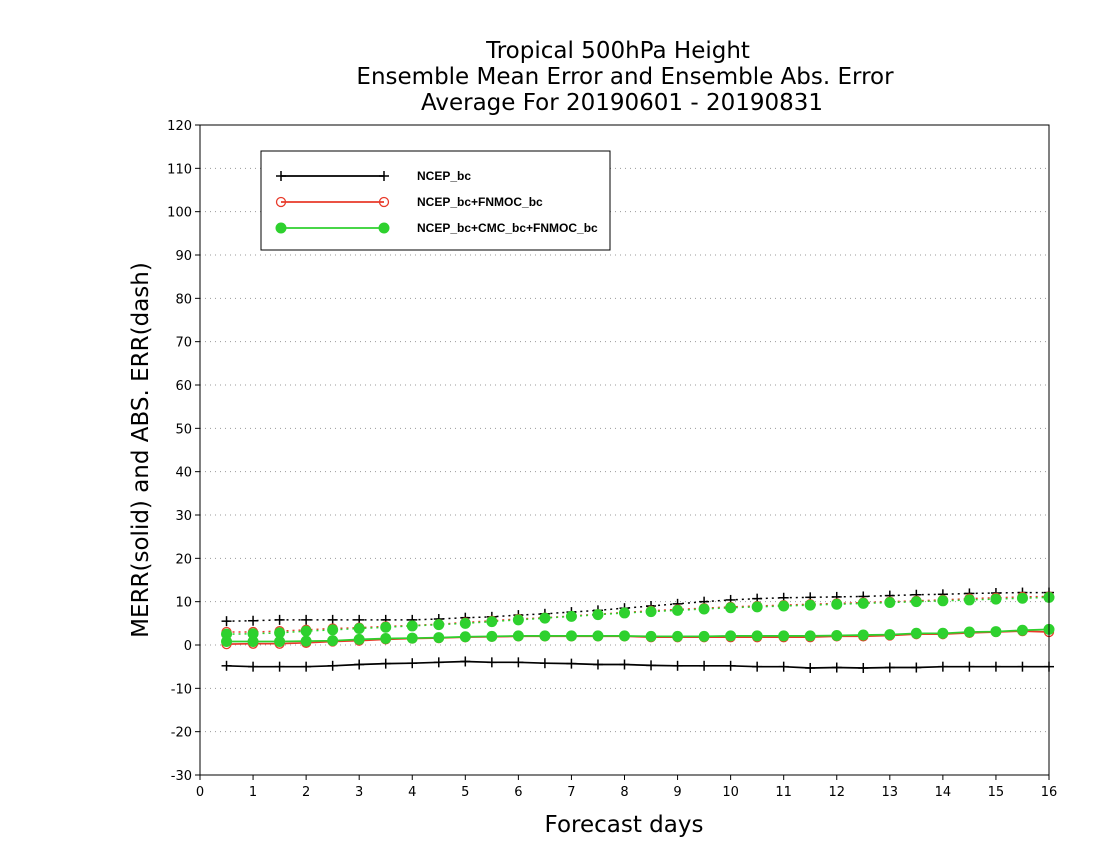 The image size is (1100, 850). What do you see at coordinates (188, 646) in the screenshot?
I see `y-tick-label-0: 0` at bounding box center [188, 646].